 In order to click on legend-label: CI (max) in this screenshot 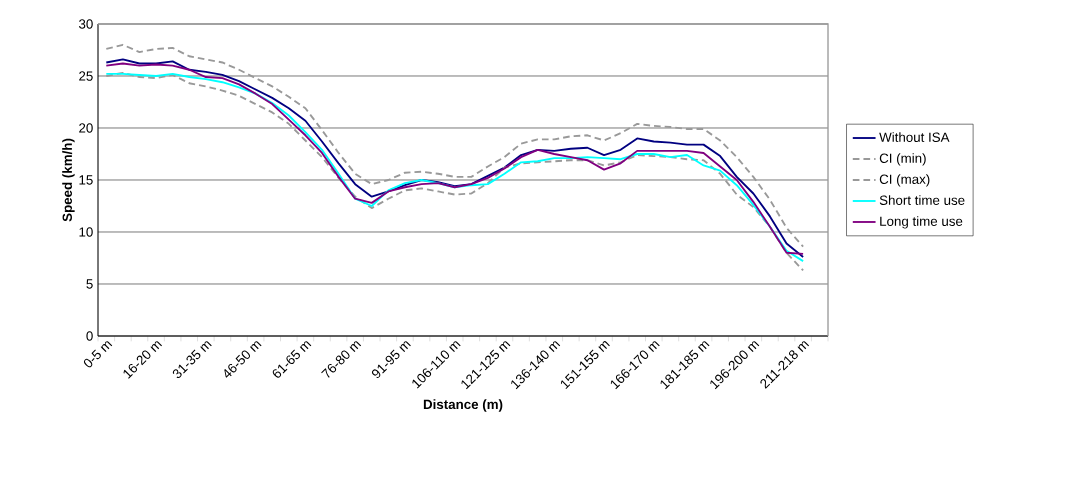, I will do `click(904, 180)`.